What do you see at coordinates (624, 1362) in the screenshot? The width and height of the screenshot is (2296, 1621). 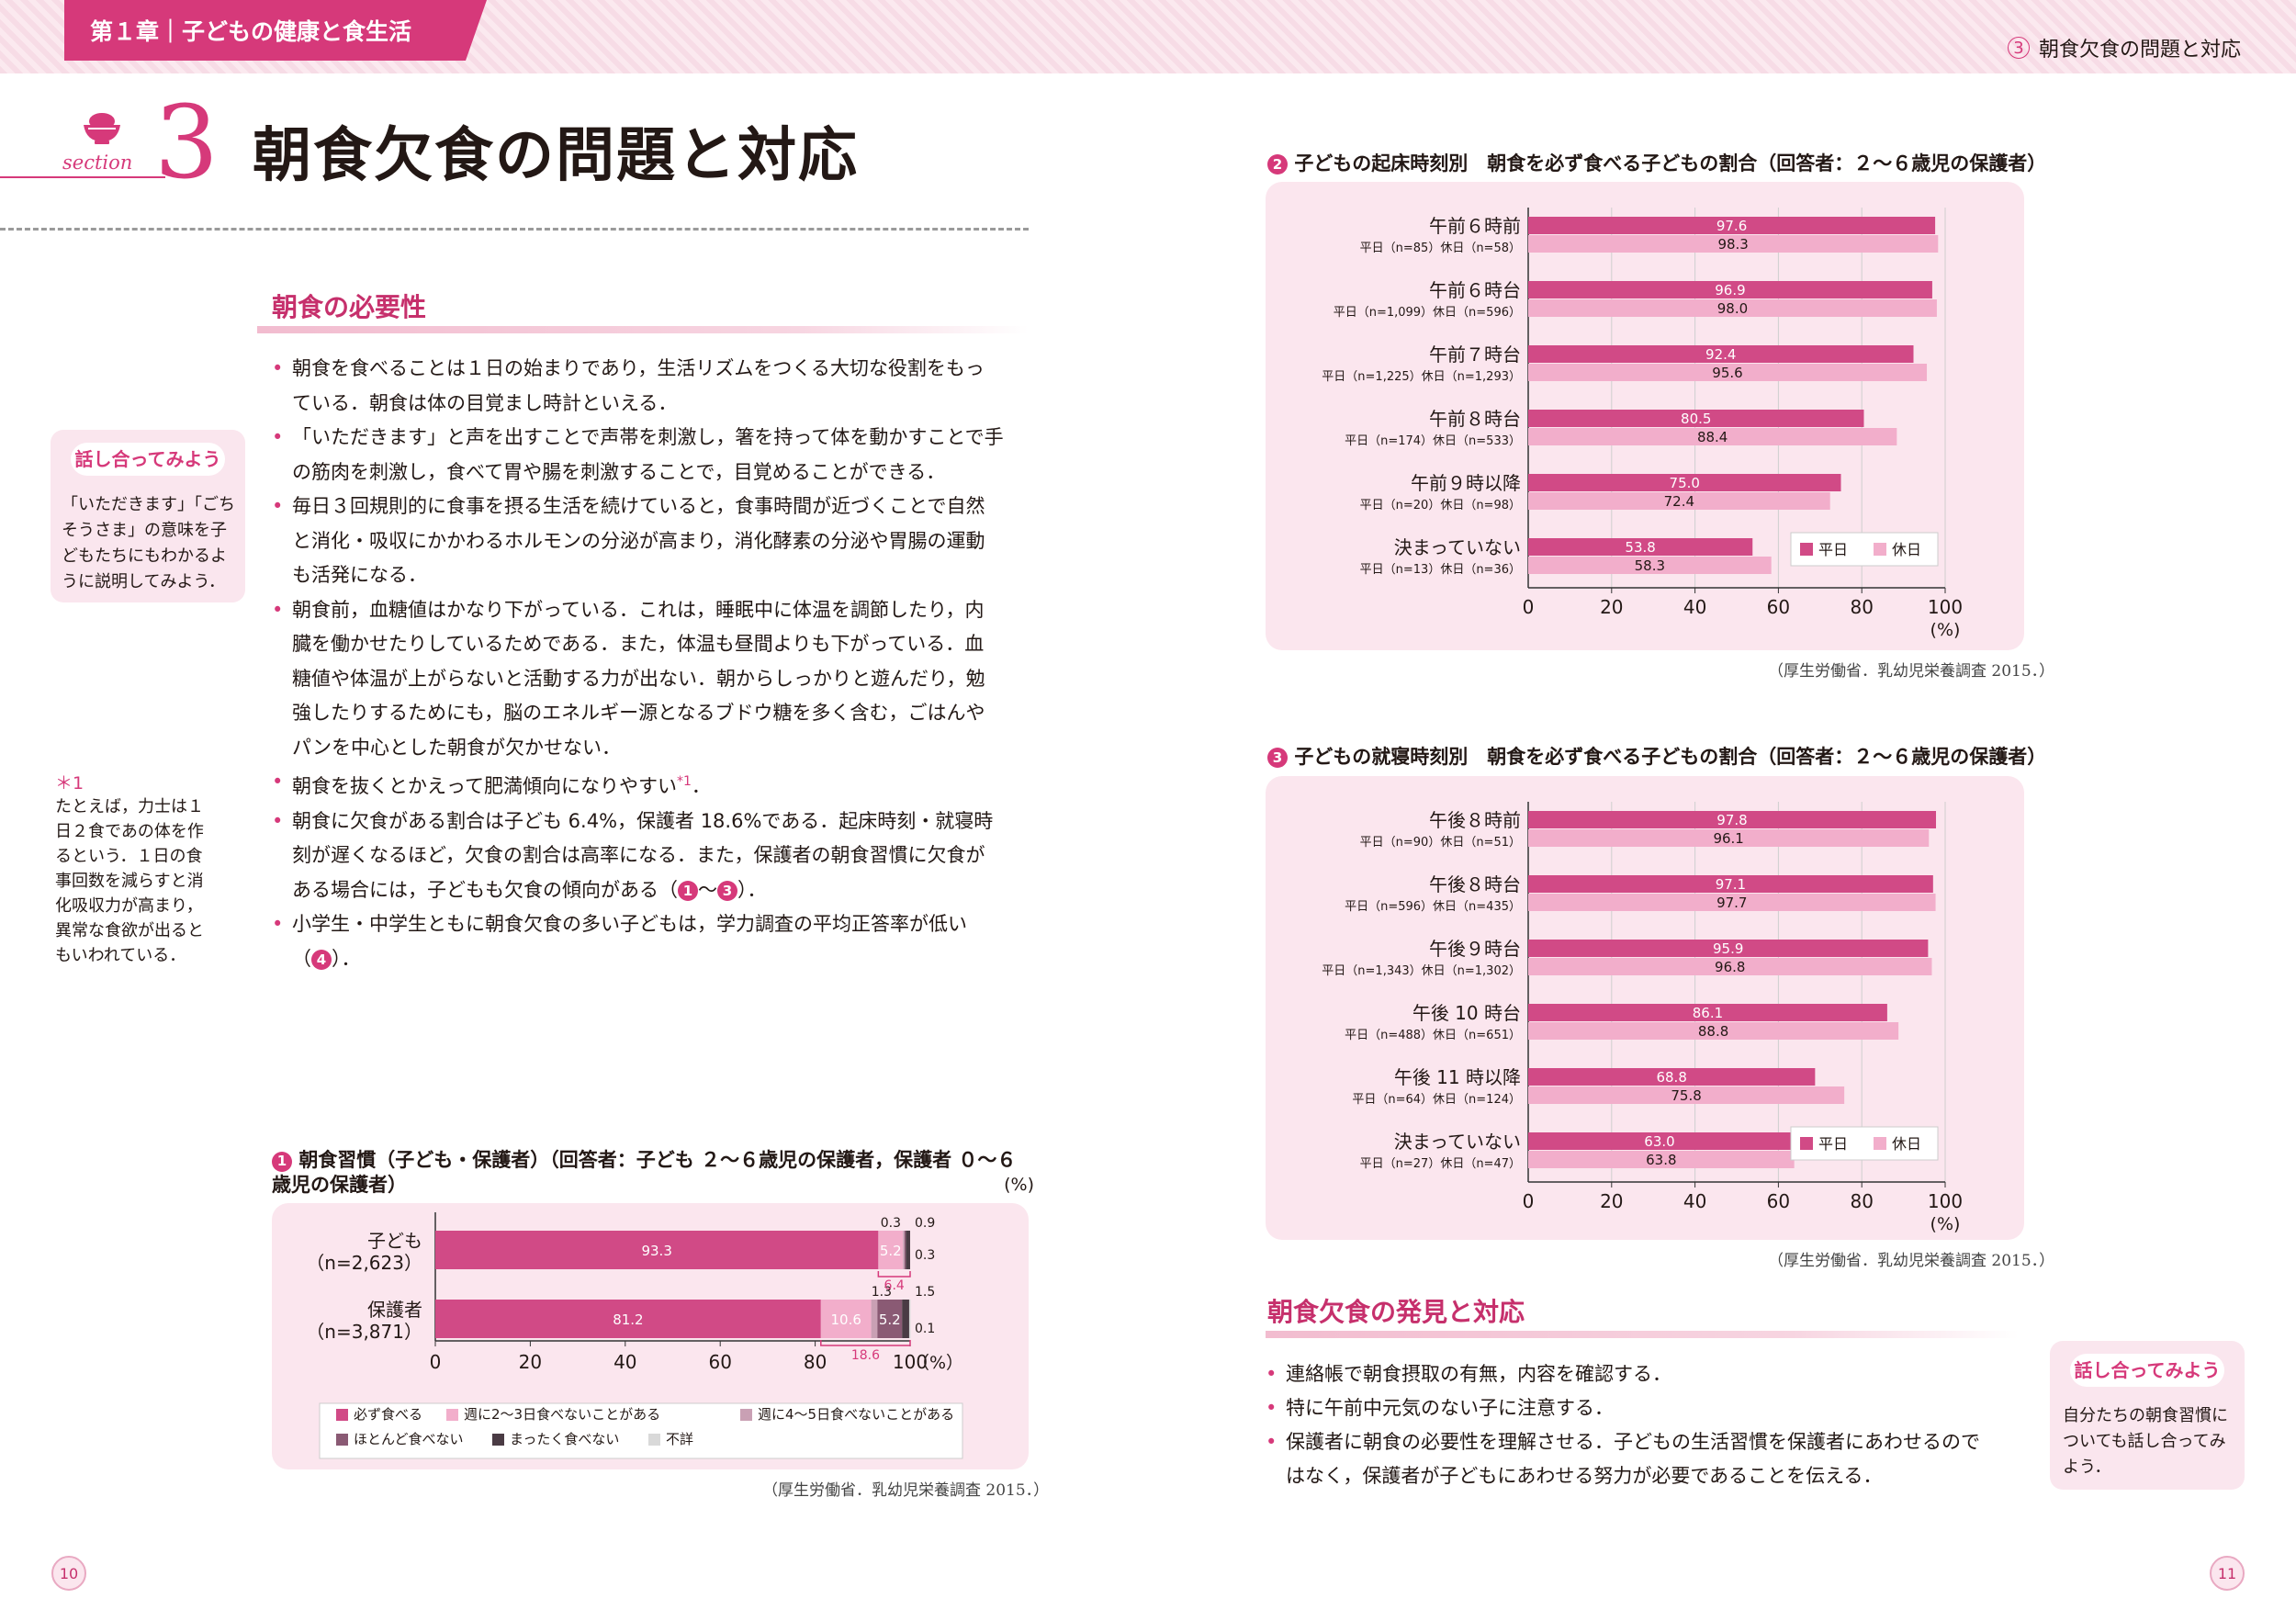 I see `chart1-tick-label: 40` at bounding box center [624, 1362].